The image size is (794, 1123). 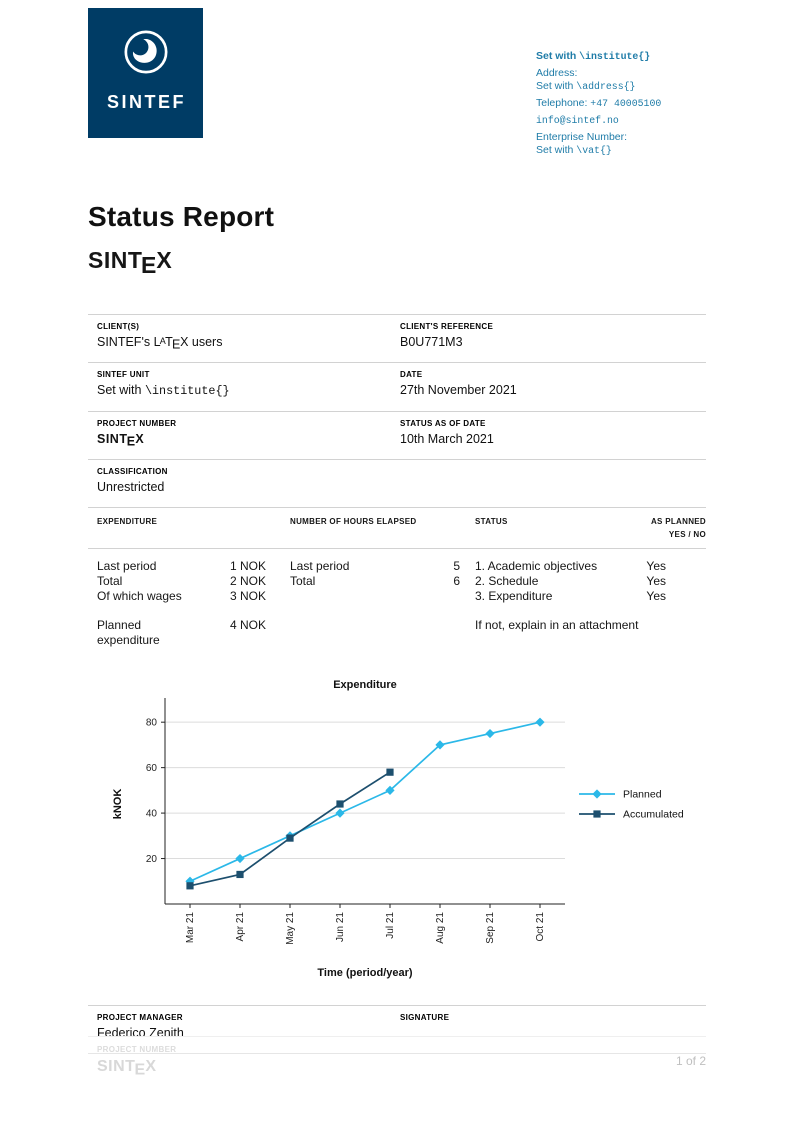 What do you see at coordinates (247, 566) in the screenshot?
I see `exp-value: 1 NOK` at bounding box center [247, 566].